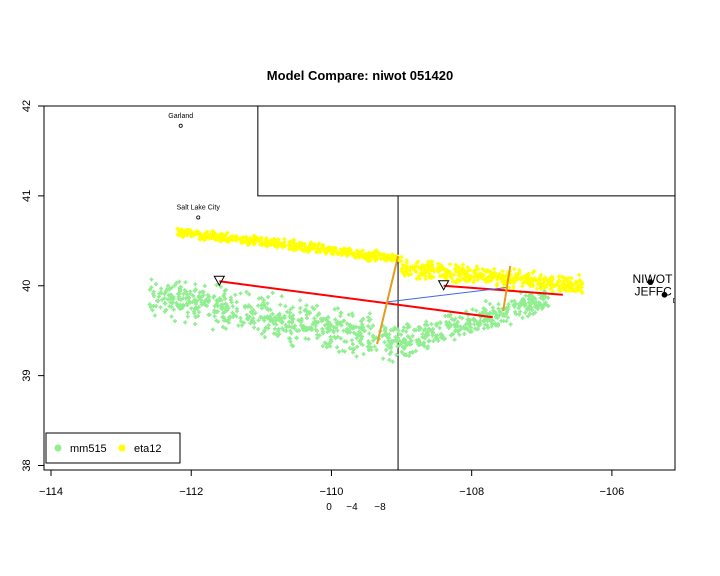 This screenshot has height=576, width=720. What do you see at coordinates (507, 288) in the screenshot?
I see `track-line` at bounding box center [507, 288].